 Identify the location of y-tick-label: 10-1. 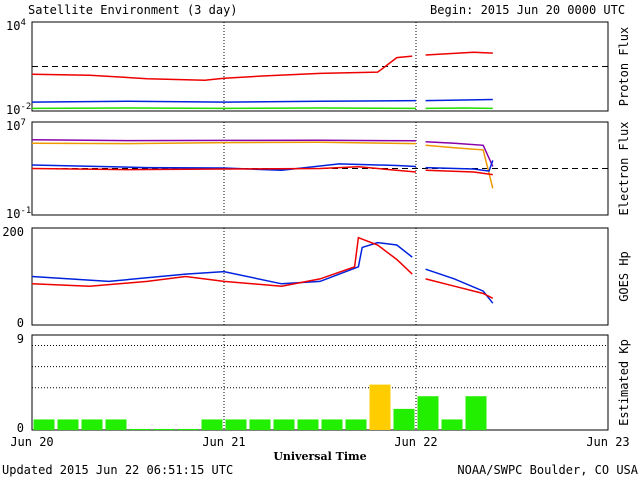
(18, 213).